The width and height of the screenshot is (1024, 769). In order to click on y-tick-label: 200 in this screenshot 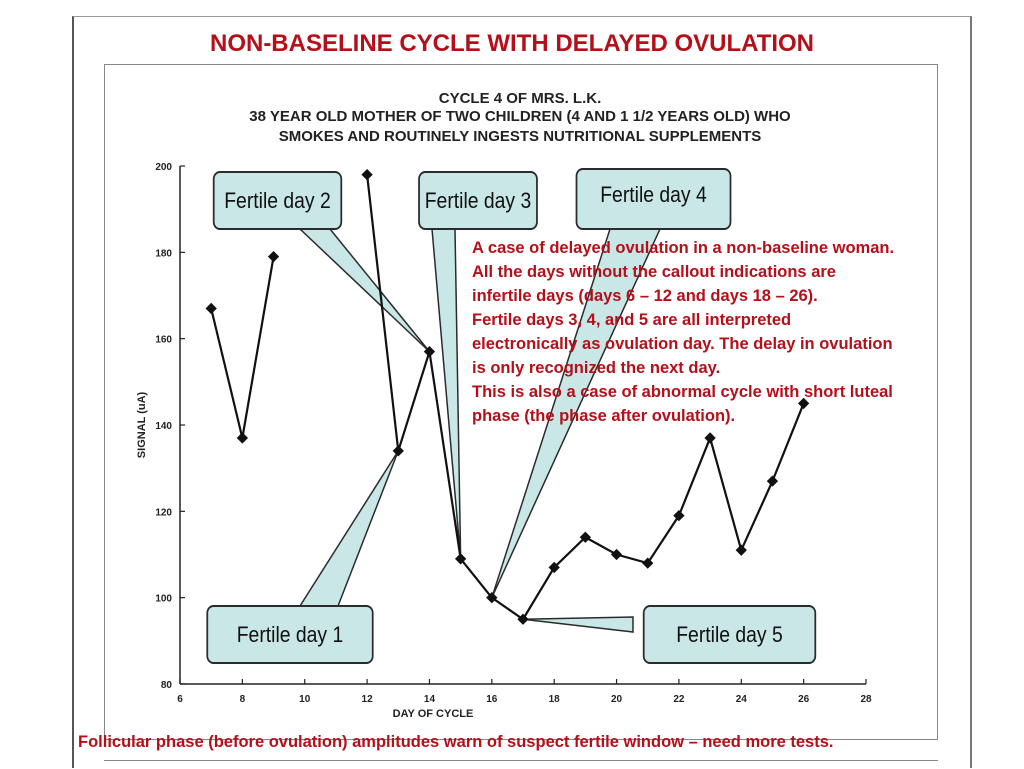, I will do `click(163, 167)`.